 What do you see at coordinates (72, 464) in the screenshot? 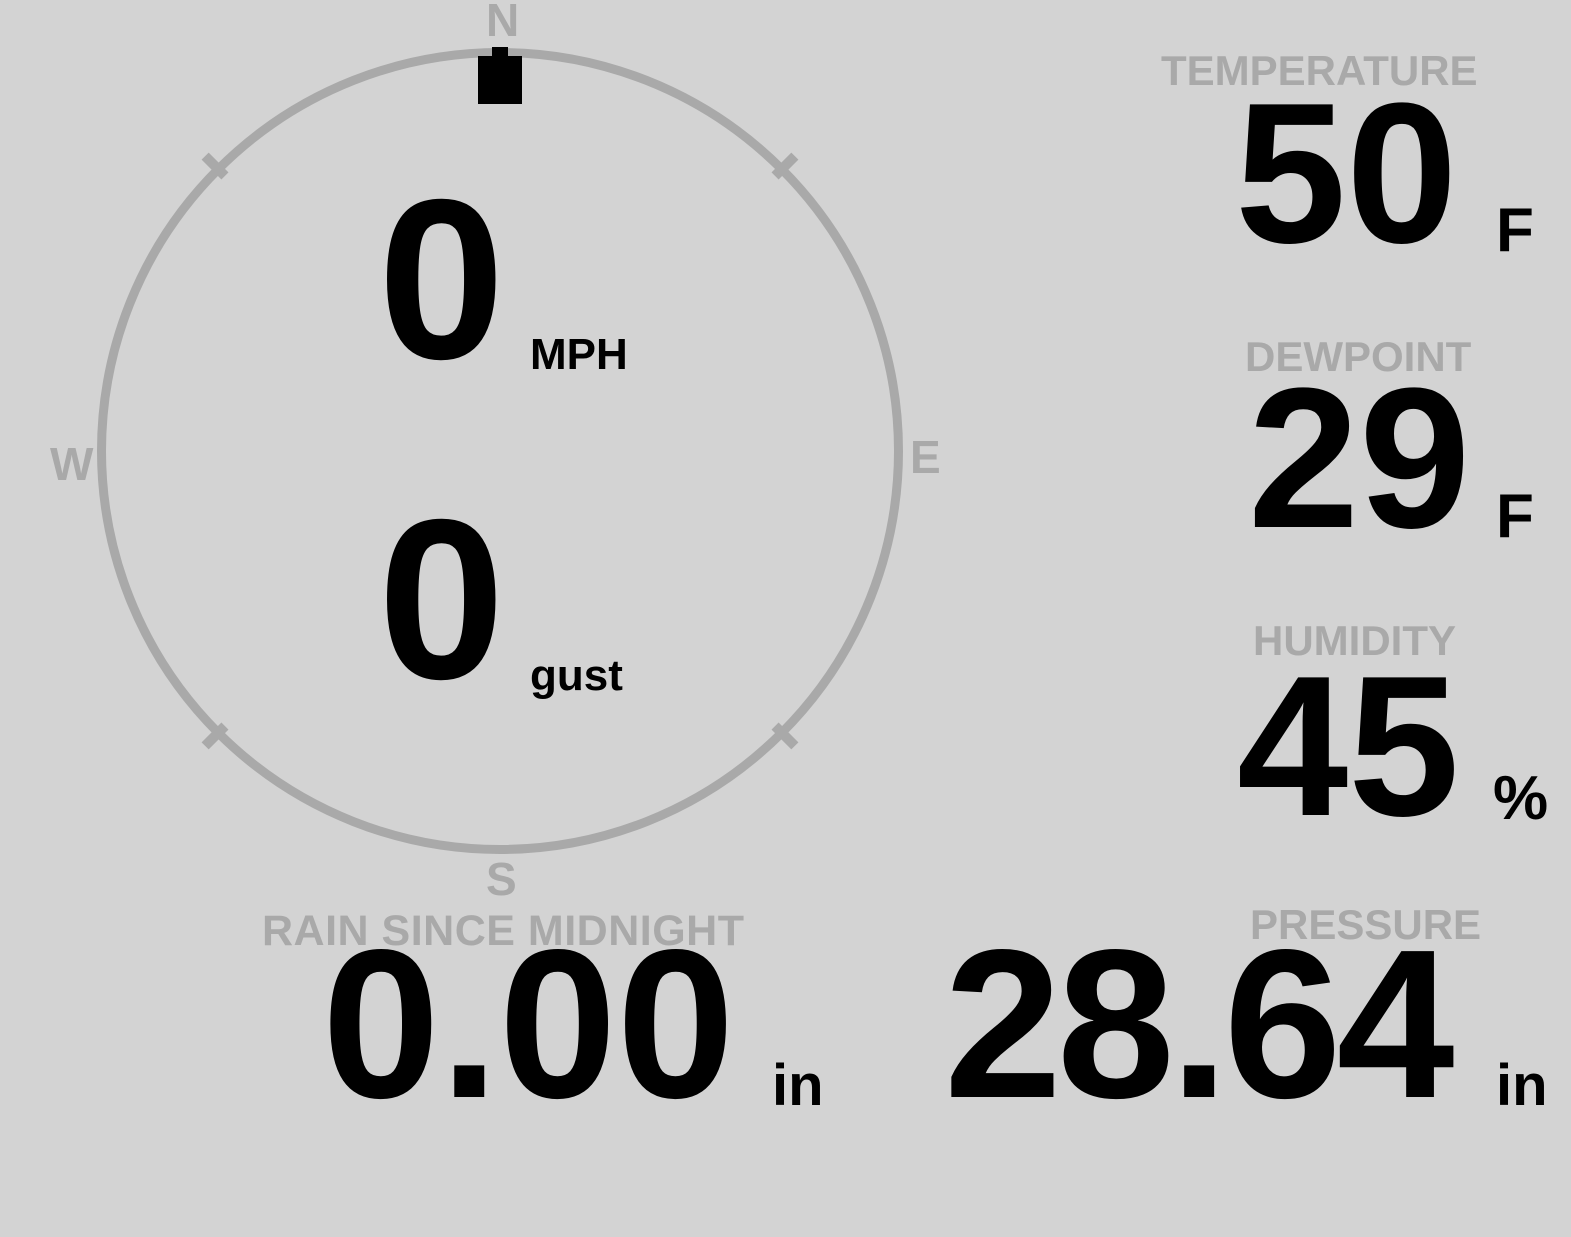
I see `compass-west-label: W` at bounding box center [72, 464].